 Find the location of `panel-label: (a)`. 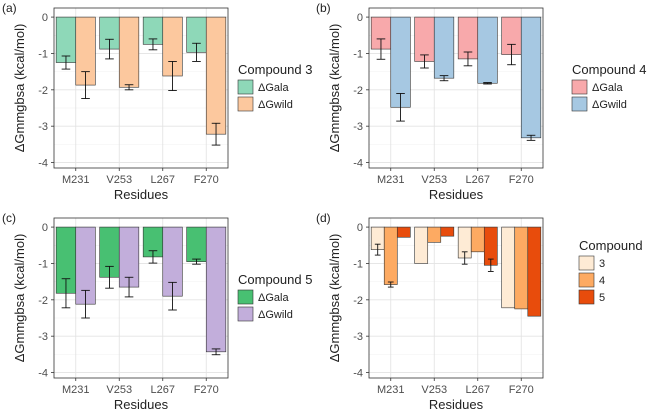

panel-label: (a) is located at coordinates (9, 8).